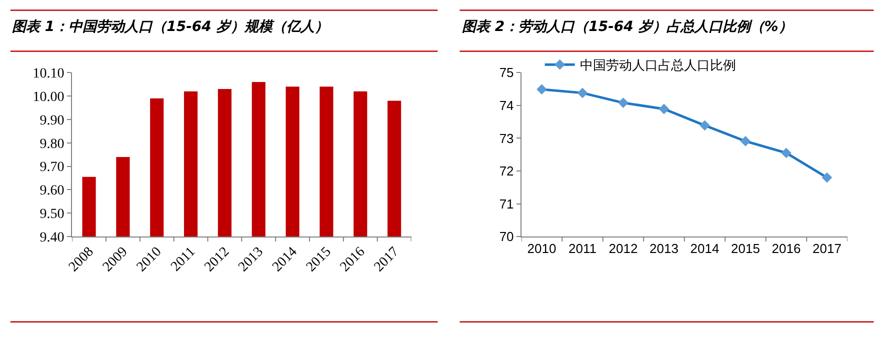 The image size is (887, 344). What do you see at coordinates (705, 248) in the screenshot?
I see `x-tick-label: 2014` at bounding box center [705, 248].